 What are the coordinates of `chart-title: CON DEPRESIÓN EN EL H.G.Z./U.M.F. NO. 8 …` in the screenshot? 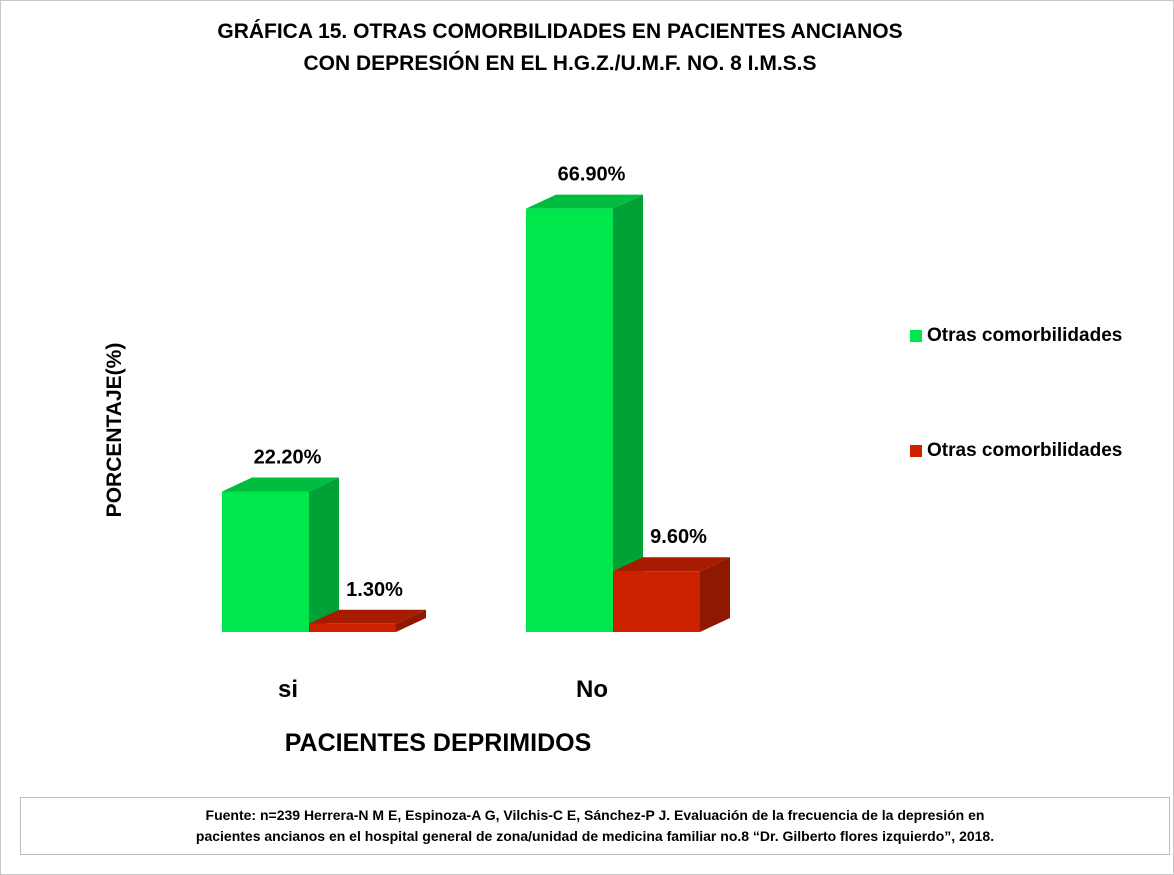 It's located at (559, 63).